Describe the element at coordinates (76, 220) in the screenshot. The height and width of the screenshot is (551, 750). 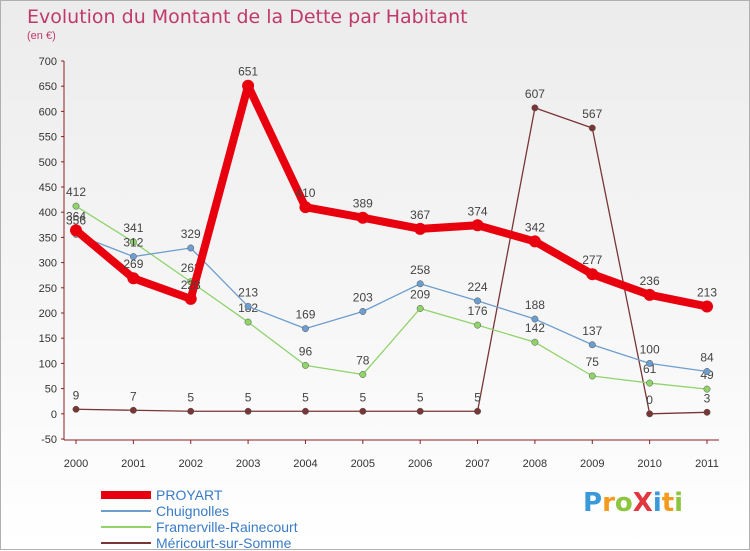
I see `data-label-chuignolles: 356` at that location.